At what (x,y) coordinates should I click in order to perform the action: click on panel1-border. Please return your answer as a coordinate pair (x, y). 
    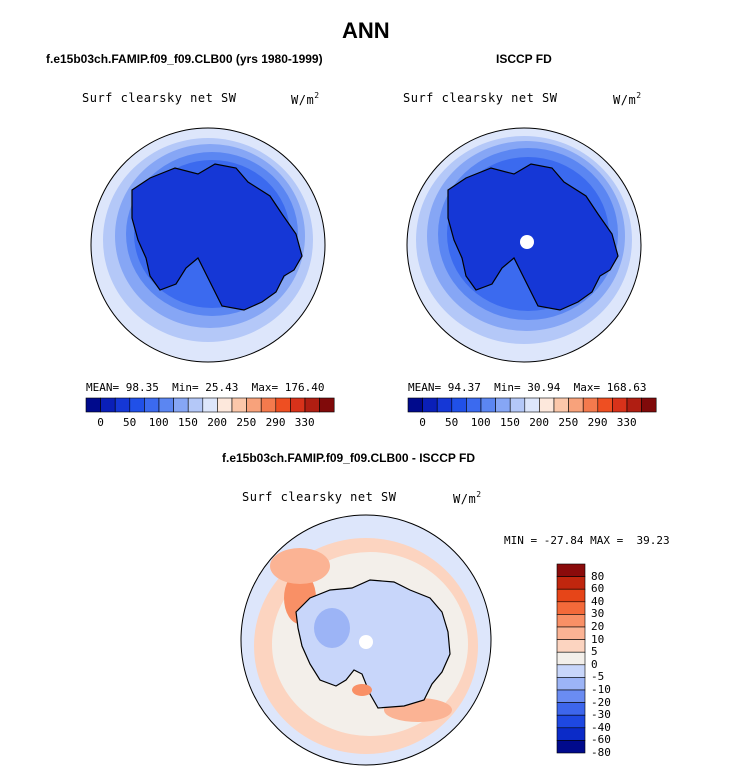
    Looking at the image, I should click on (208, 245).